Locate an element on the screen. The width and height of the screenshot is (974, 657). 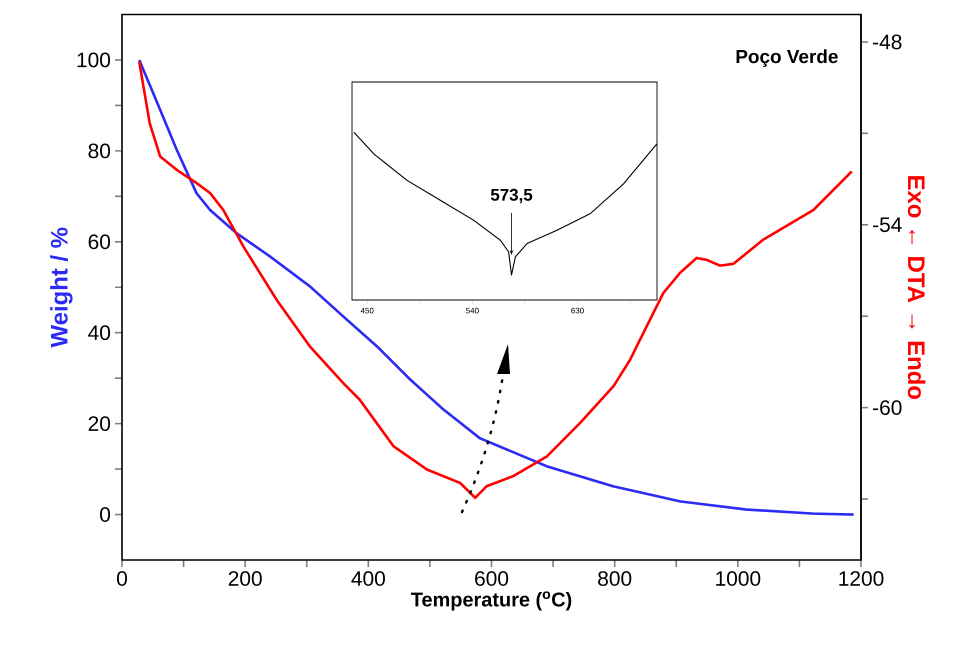
x-tick-label: 400 is located at coordinates (368, 578).